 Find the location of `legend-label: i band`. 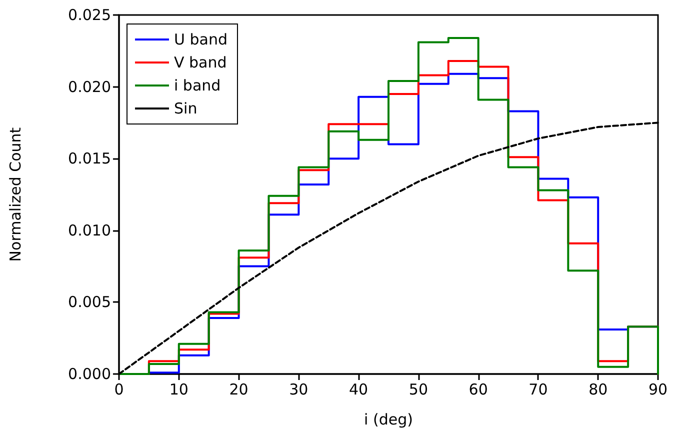

legend-label: i band is located at coordinates (197, 85).